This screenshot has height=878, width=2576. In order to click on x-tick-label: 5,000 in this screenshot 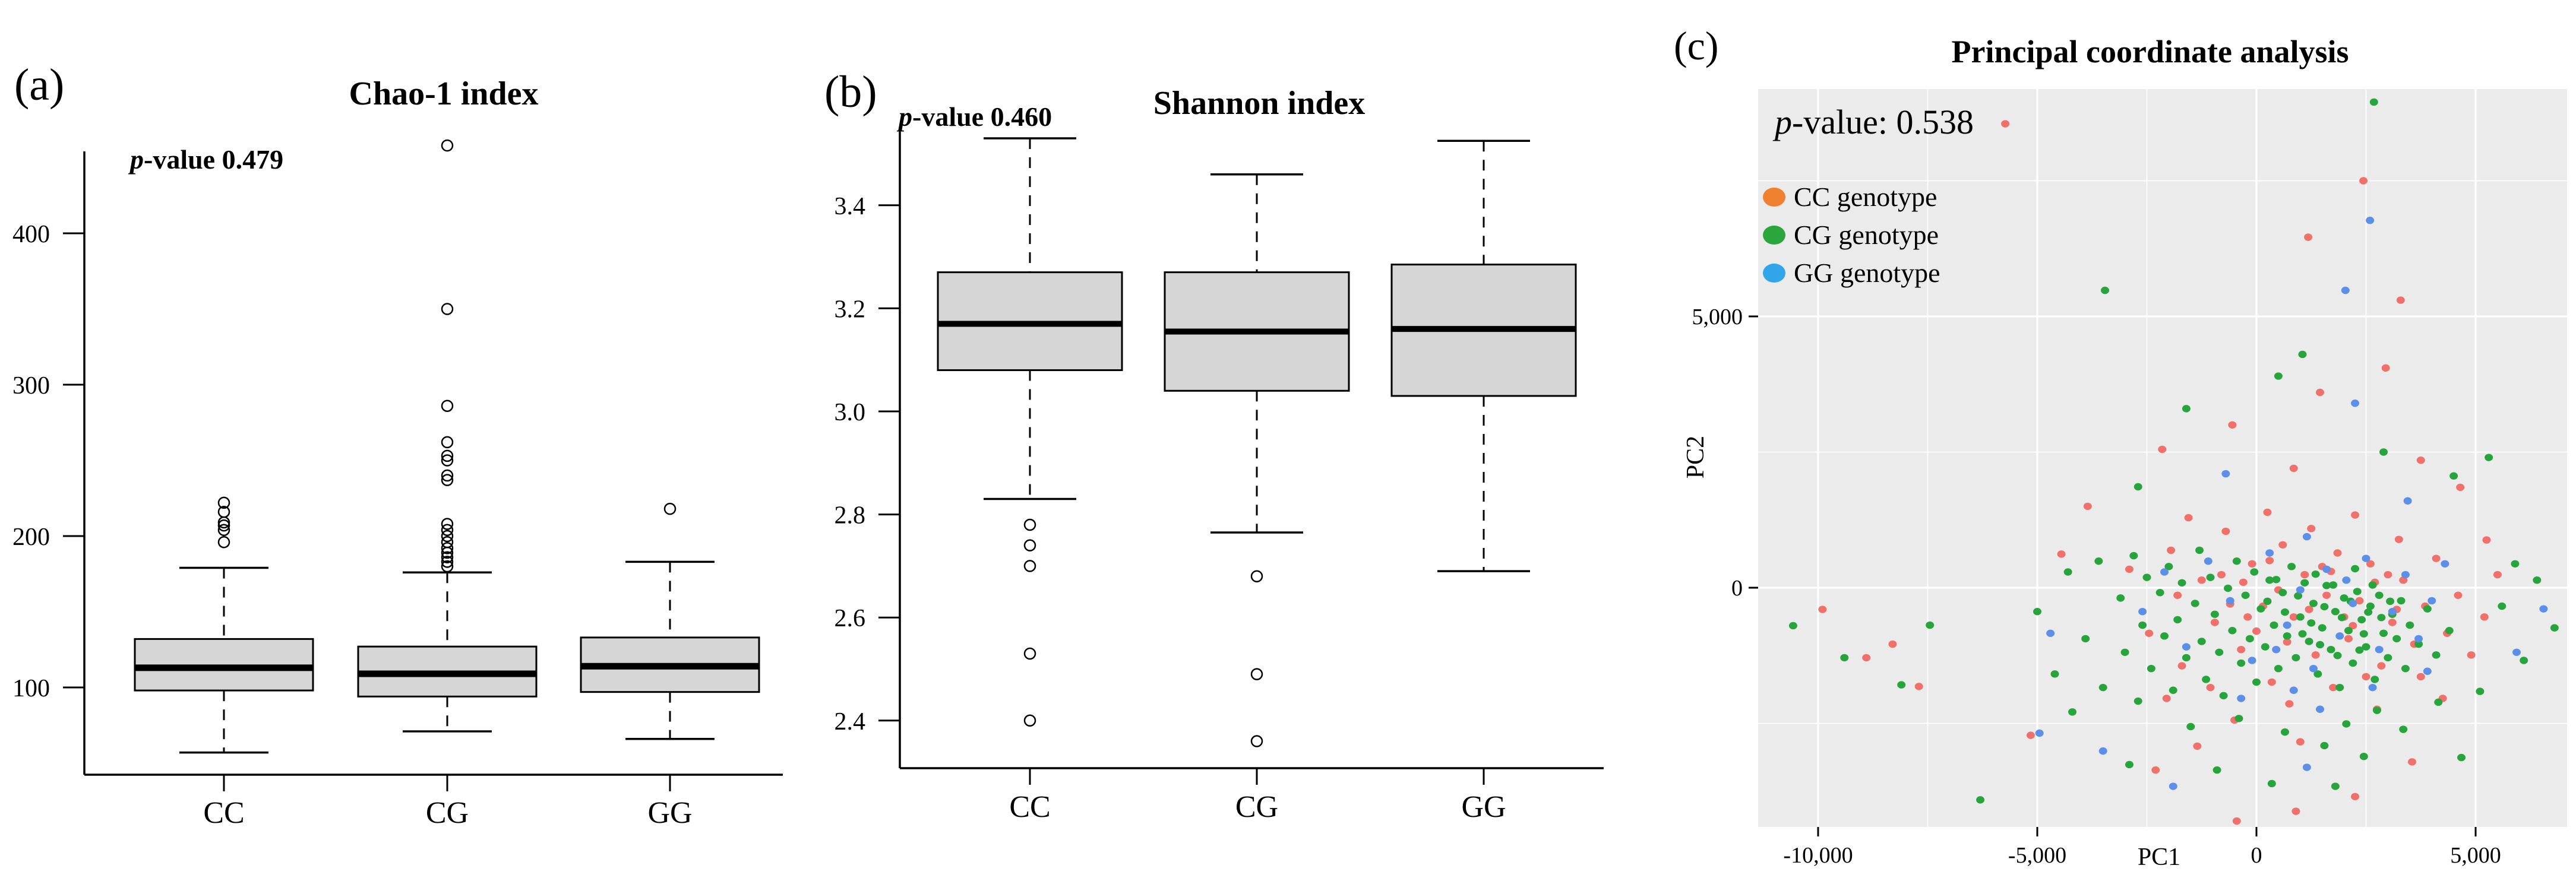, I will do `click(2475, 855)`.